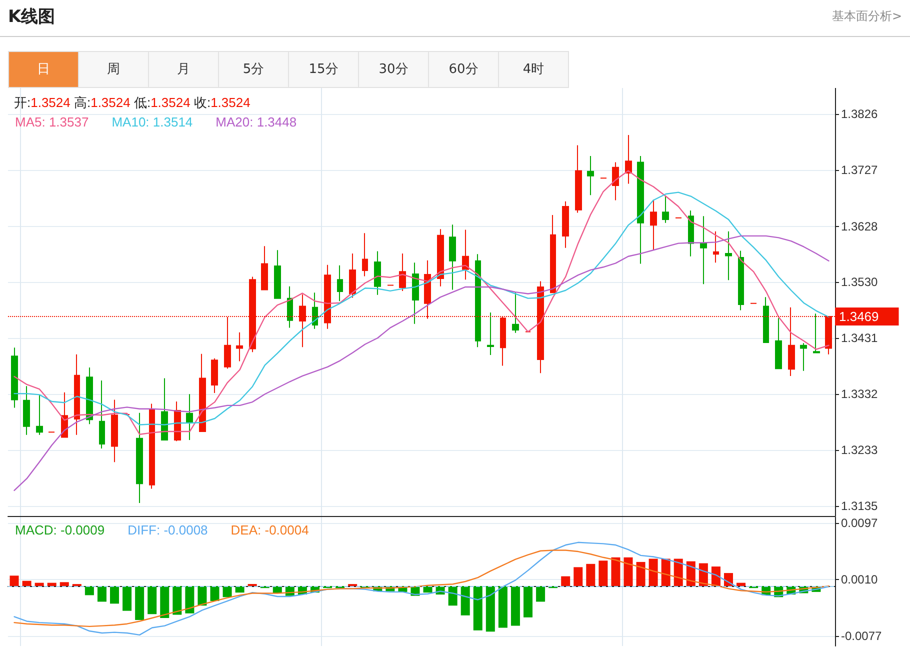 The image size is (910, 649). I want to click on text: MACD: -0.0009, so click(60, 530).